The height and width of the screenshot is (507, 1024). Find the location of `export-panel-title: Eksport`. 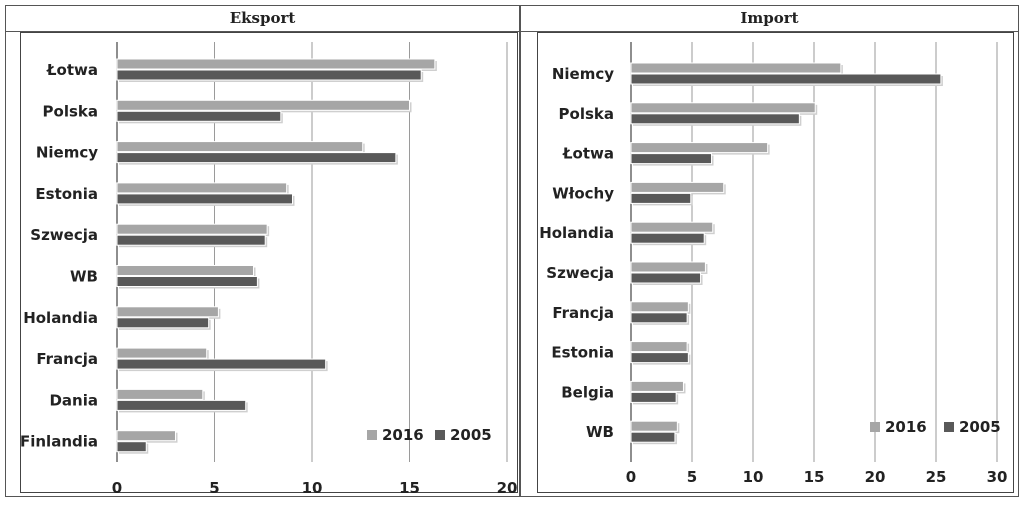

export-panel-title: Eksport is located at coordinates (262, 18).